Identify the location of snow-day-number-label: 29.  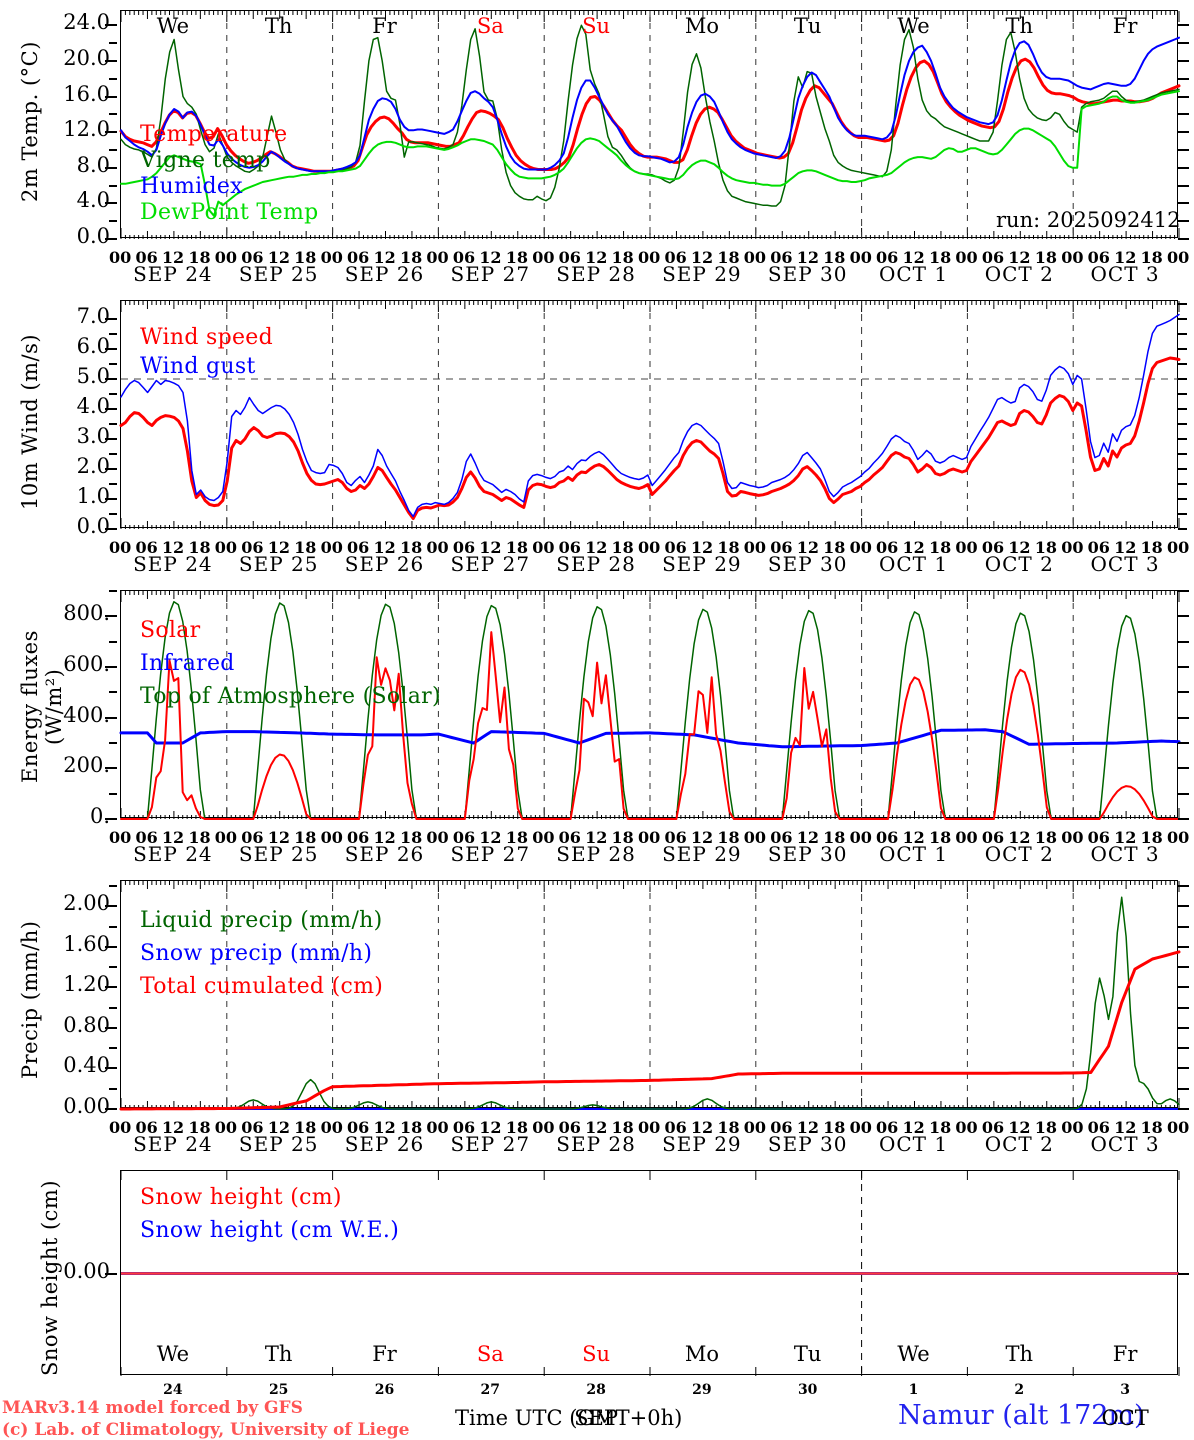
(702, 1390).